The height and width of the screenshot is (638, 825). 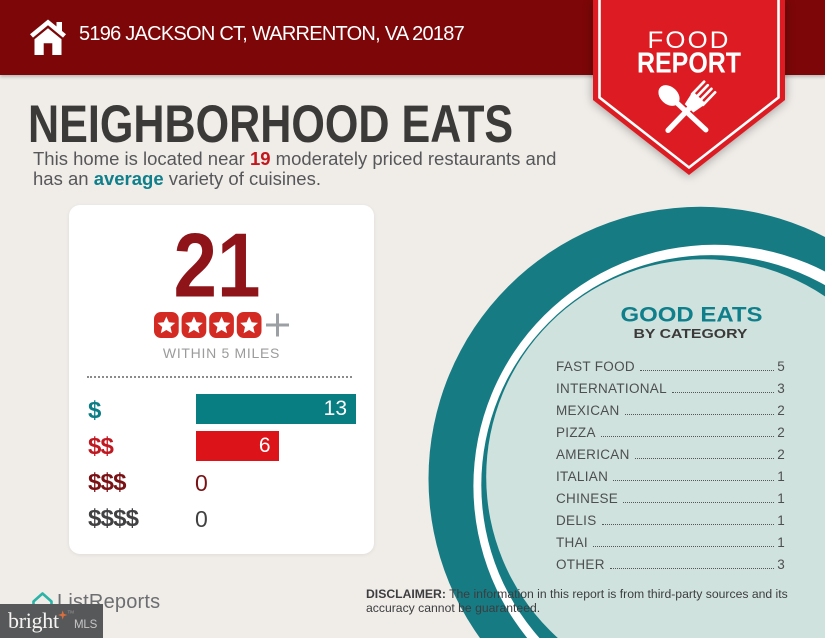 I want to click on svg-text: MLS, so click(x=86, y=625).